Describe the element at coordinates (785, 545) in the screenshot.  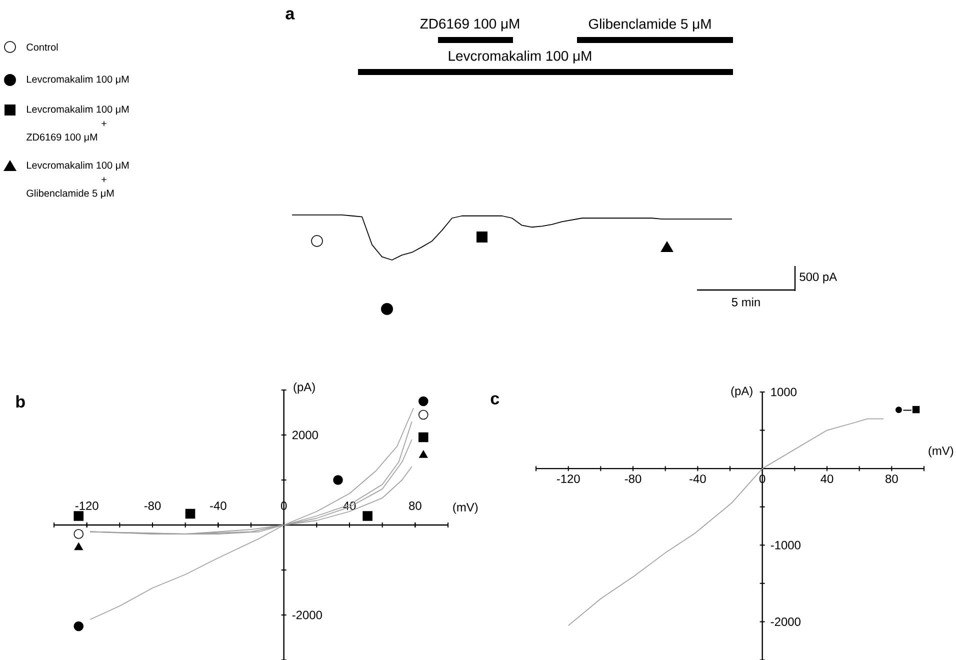
I see `y-tick-label: -1000` at that location.